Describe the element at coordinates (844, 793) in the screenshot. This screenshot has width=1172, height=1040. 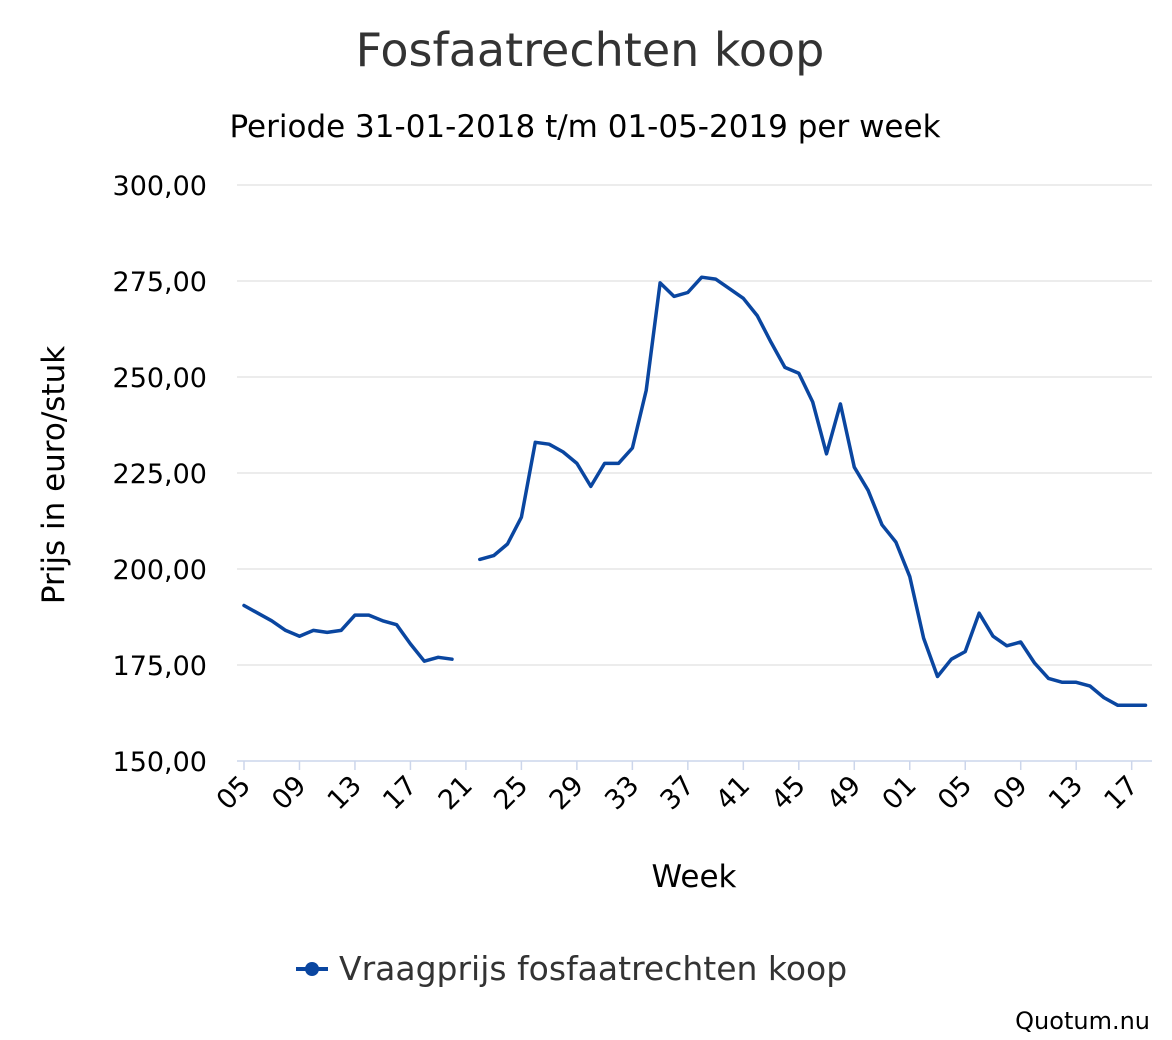
I see `x-tick-label: 49` at that location.